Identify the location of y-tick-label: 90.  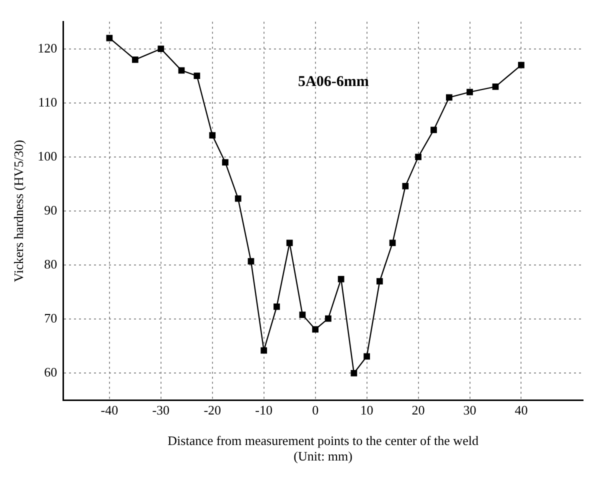
(51, 210).